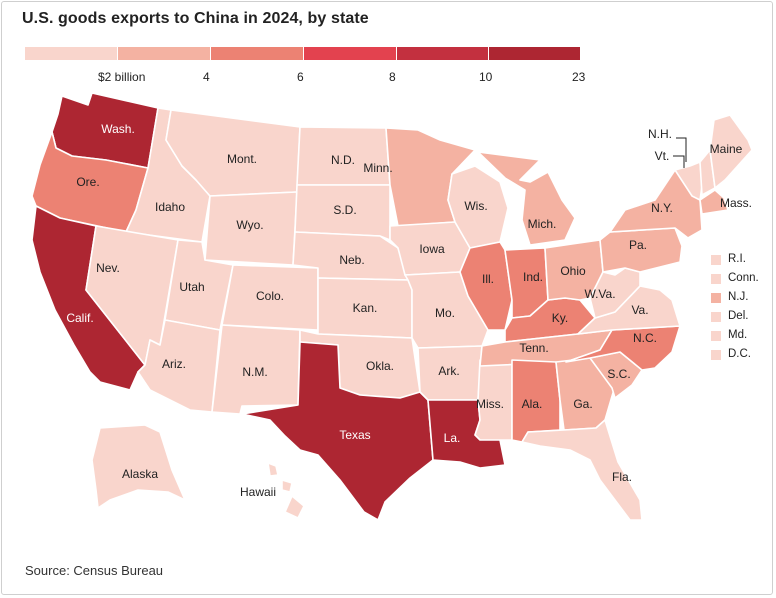 The width and height of the screenshot is (776, 598). What do you see at coordinates (270, 296) in the screenshot?
I see `state-label: Colo.` at bounding box center [270, 296].